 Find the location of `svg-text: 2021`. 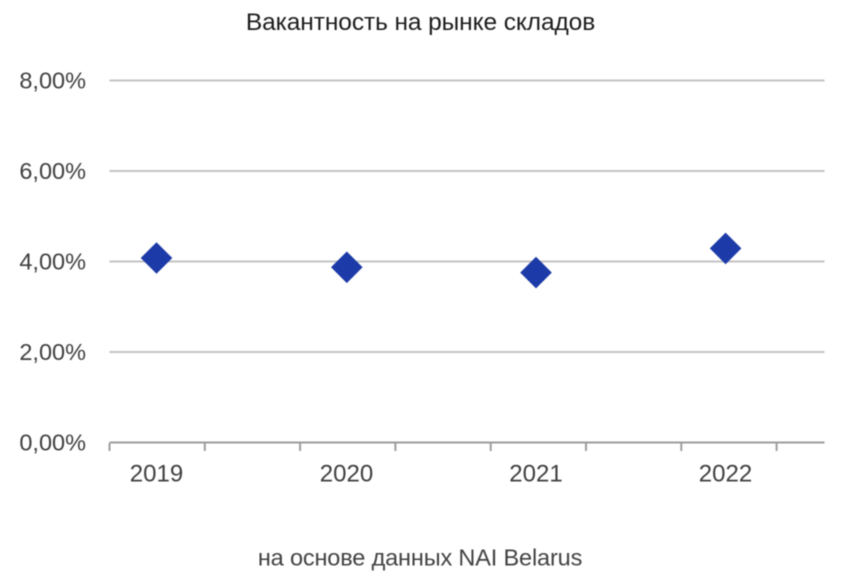

svg-text: 2021 is located at coordinates (535, 474).